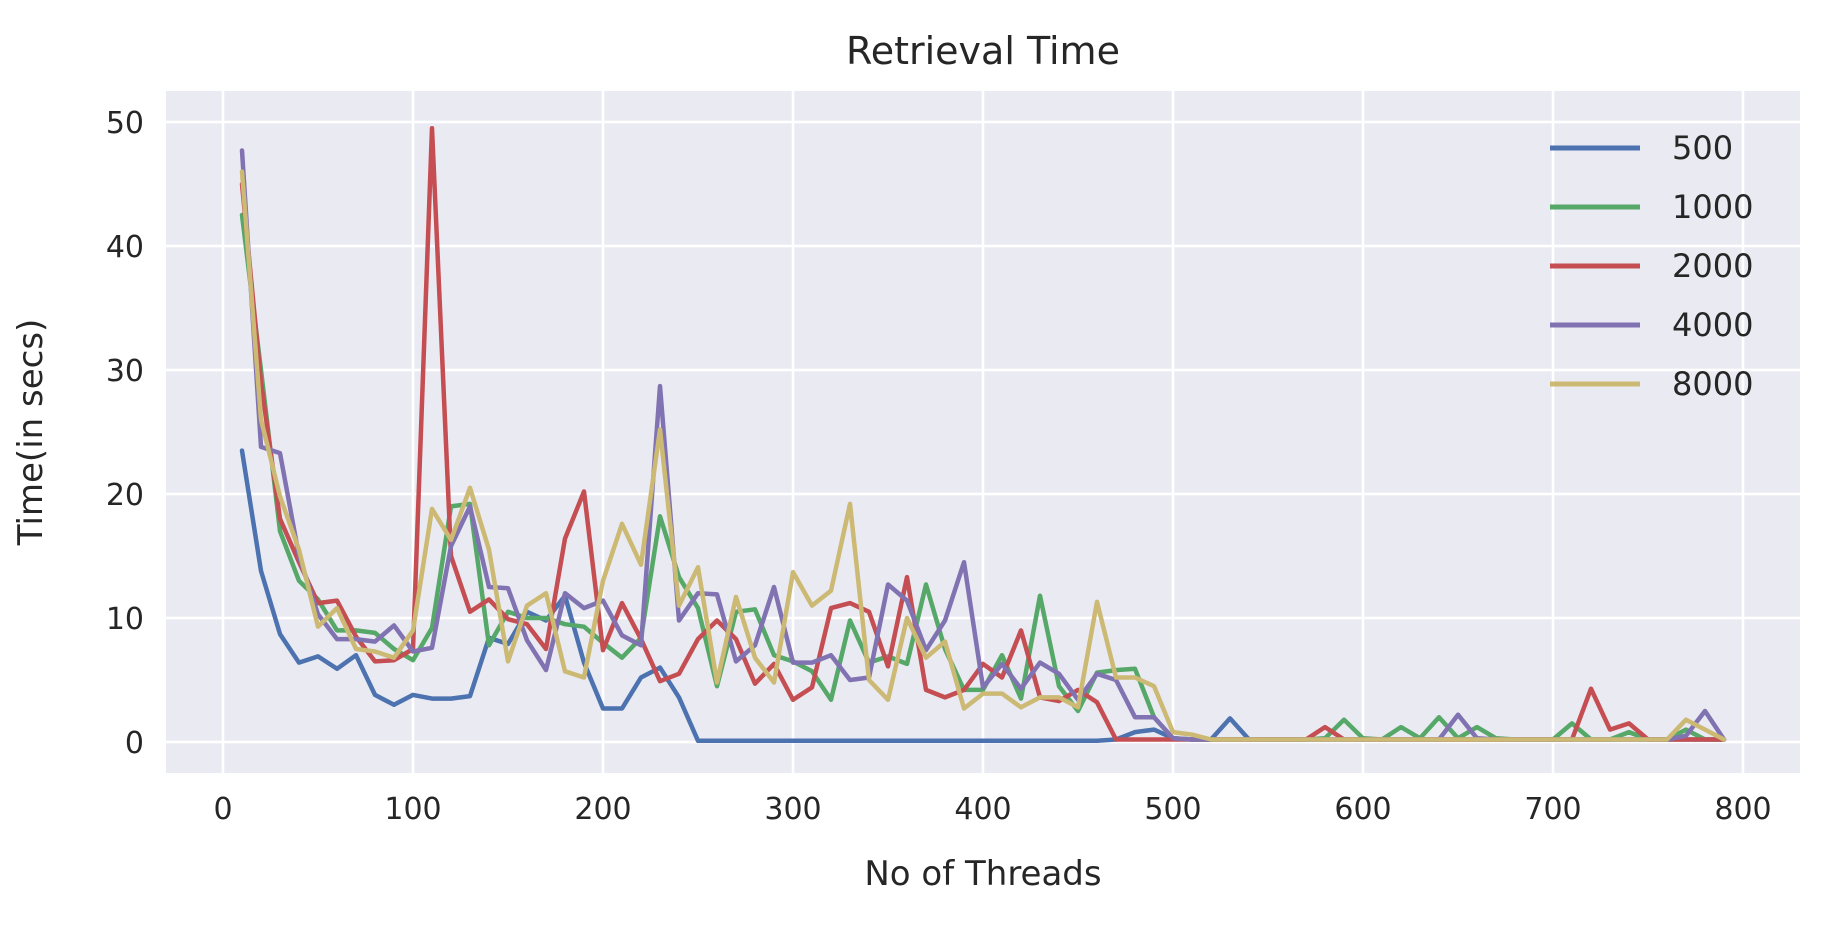 The width and height of the screenshot is (1822, 925). I want to click on y-tick-label: 0, so click(134, 743).